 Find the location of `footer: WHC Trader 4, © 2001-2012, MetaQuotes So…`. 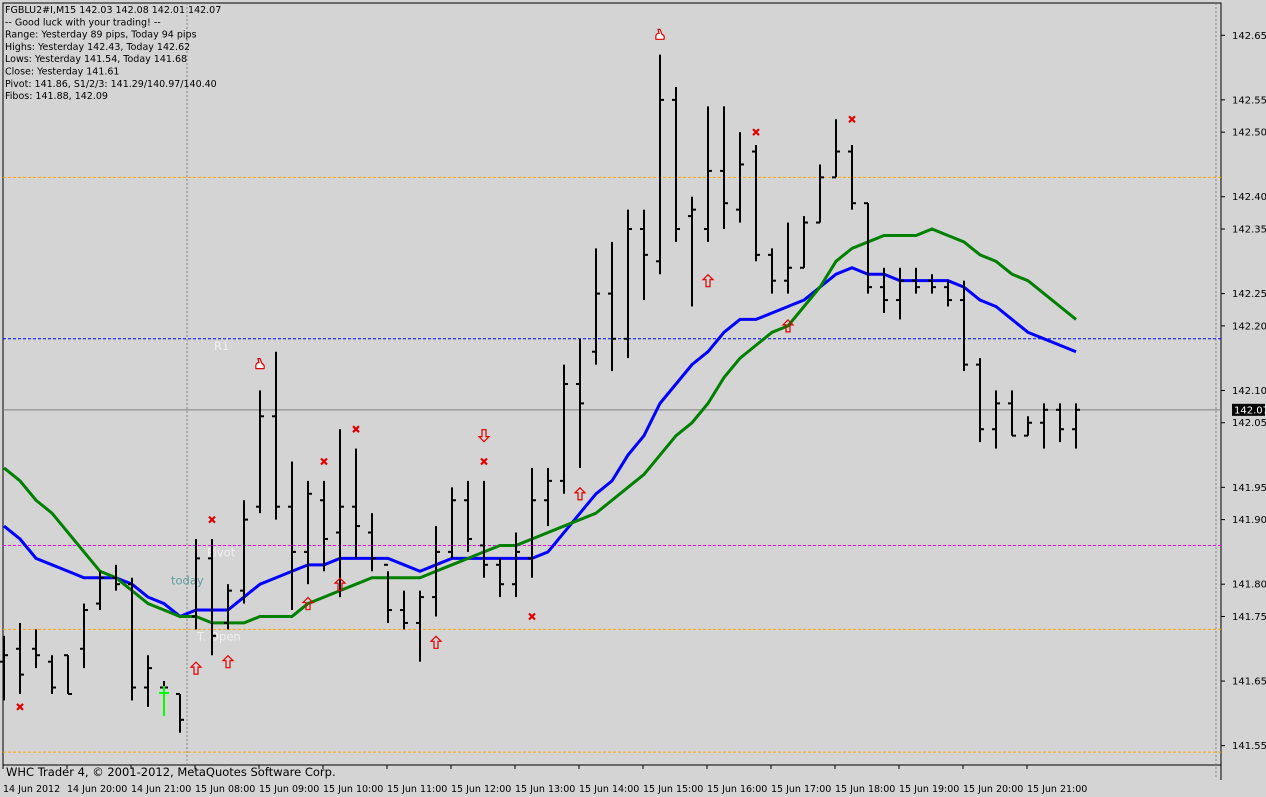

footer: WHC Trader 4, © 2001-2012, MetaQuotes So… is located at coordinates (171, 772).